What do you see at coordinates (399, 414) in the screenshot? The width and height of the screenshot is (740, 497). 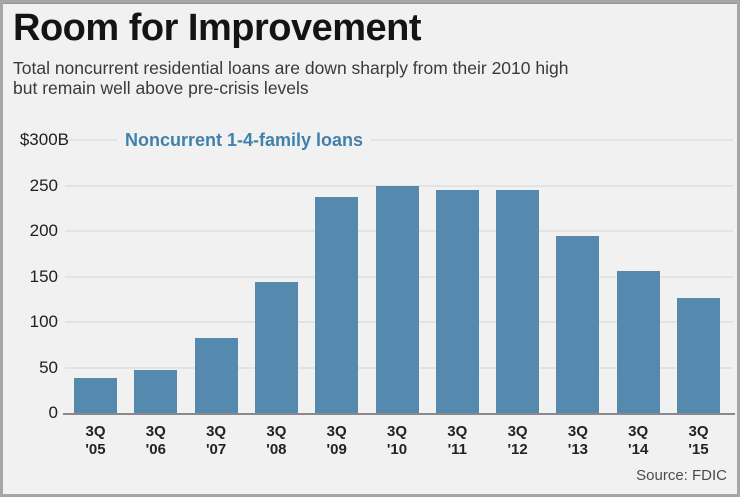 I see `x-axis-line` at bounding box center [399, 414].